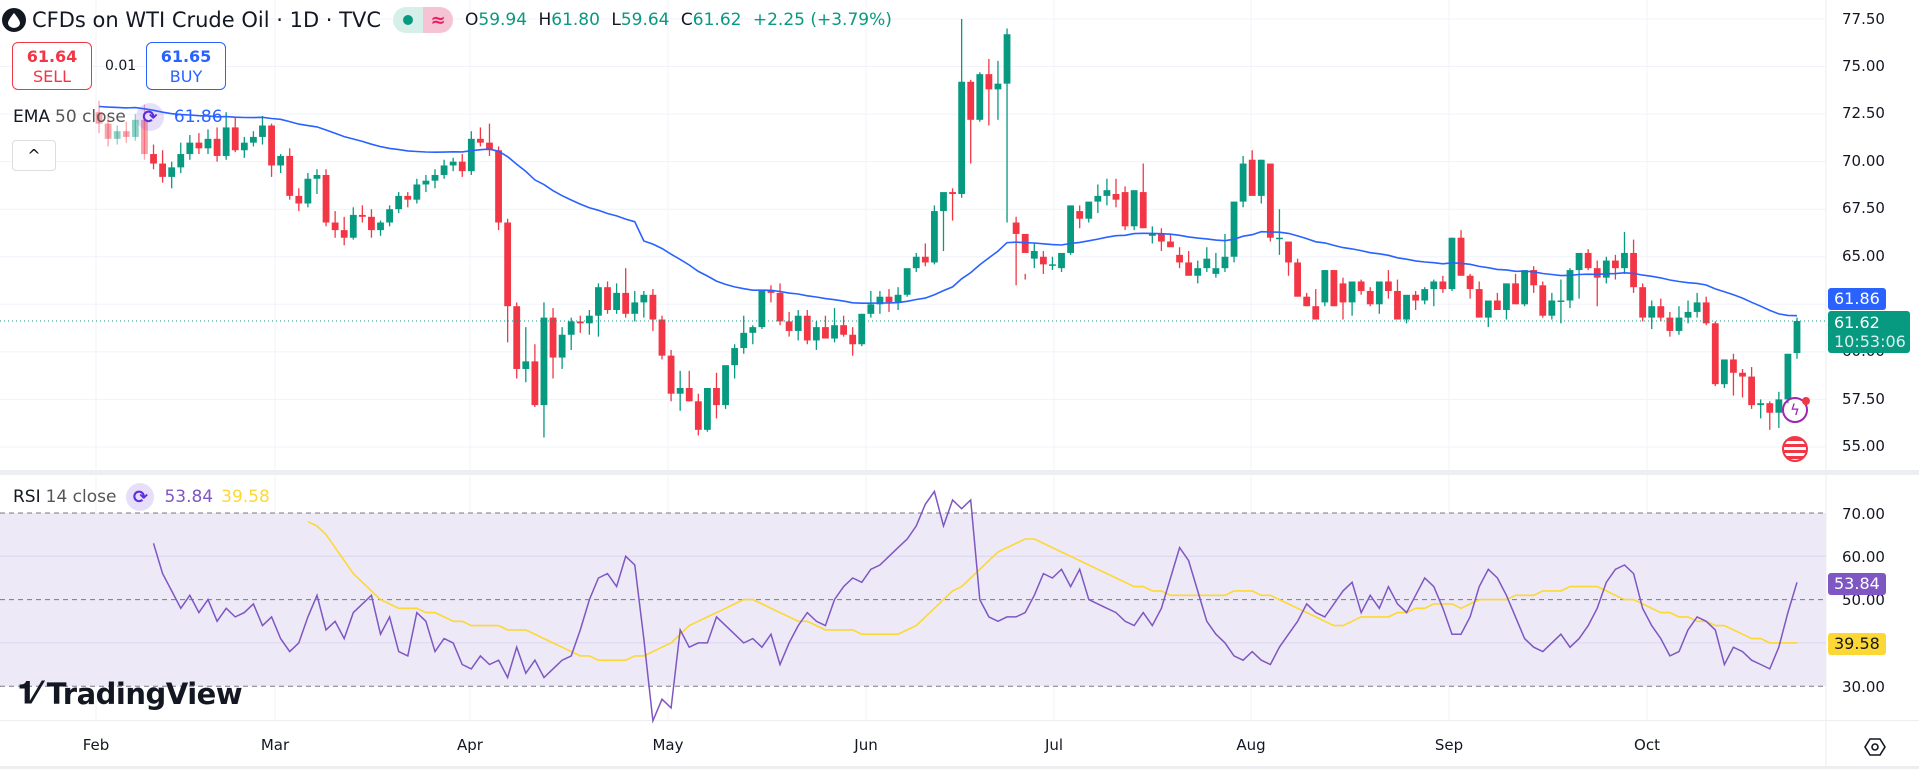 The height and width of the screenshot is (769, 1919). I want to click on ema-args: 50 close, so click(90, 117).